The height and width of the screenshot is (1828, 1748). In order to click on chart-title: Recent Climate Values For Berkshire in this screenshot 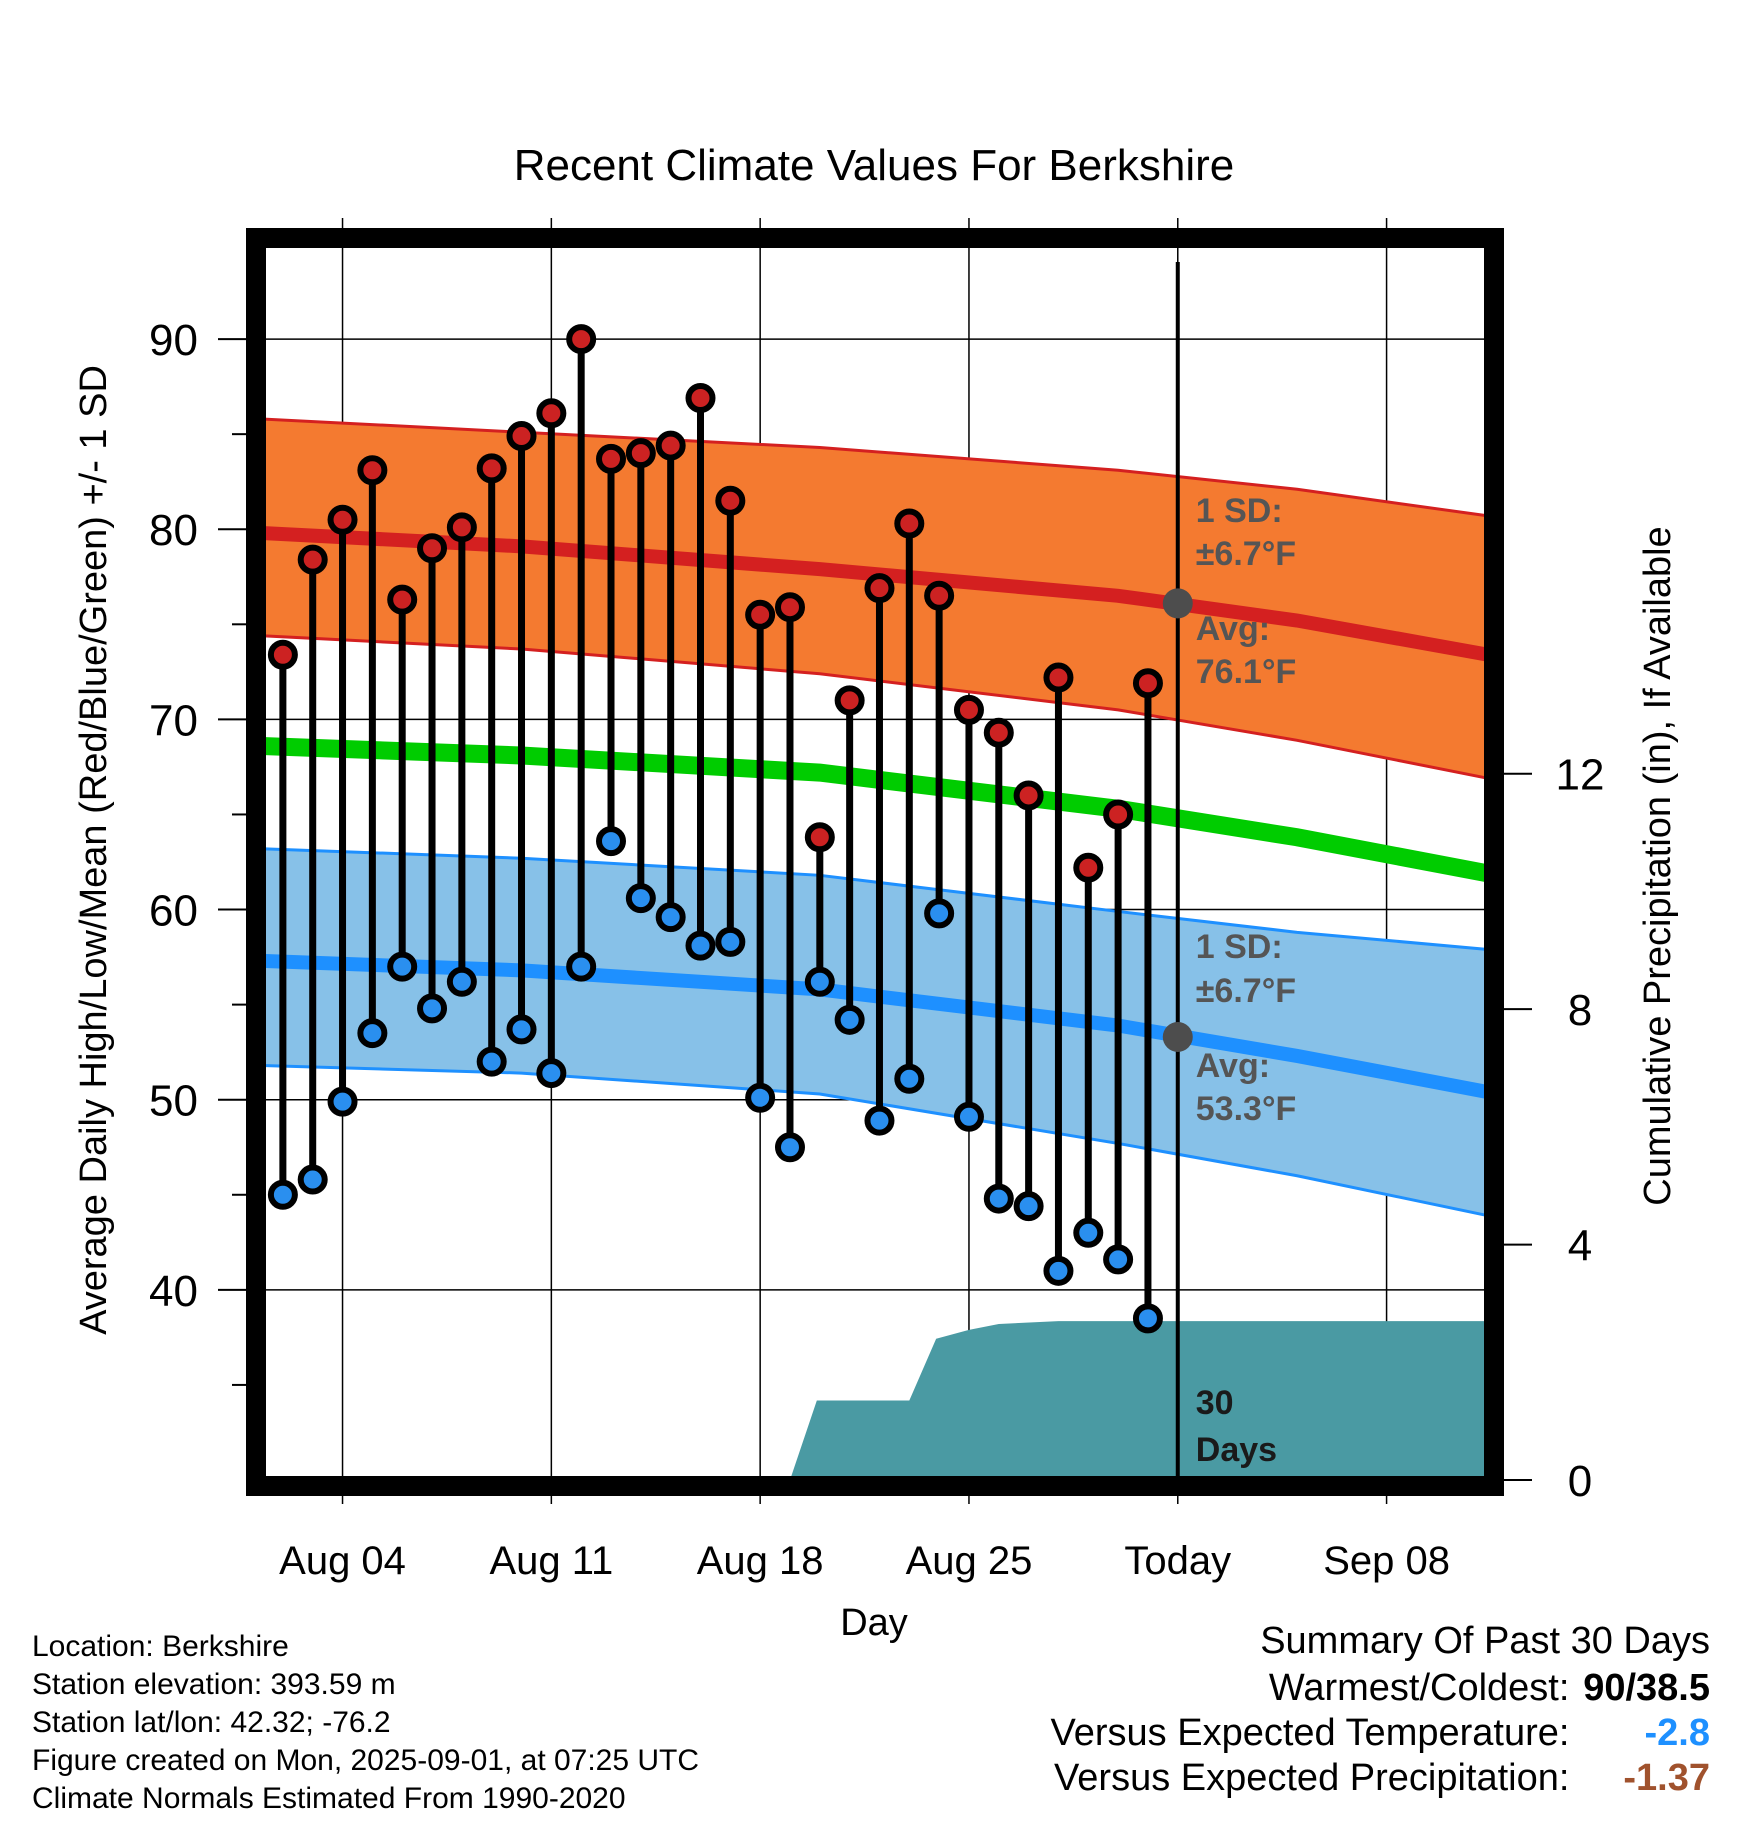, I will do `click(874, 165)`.